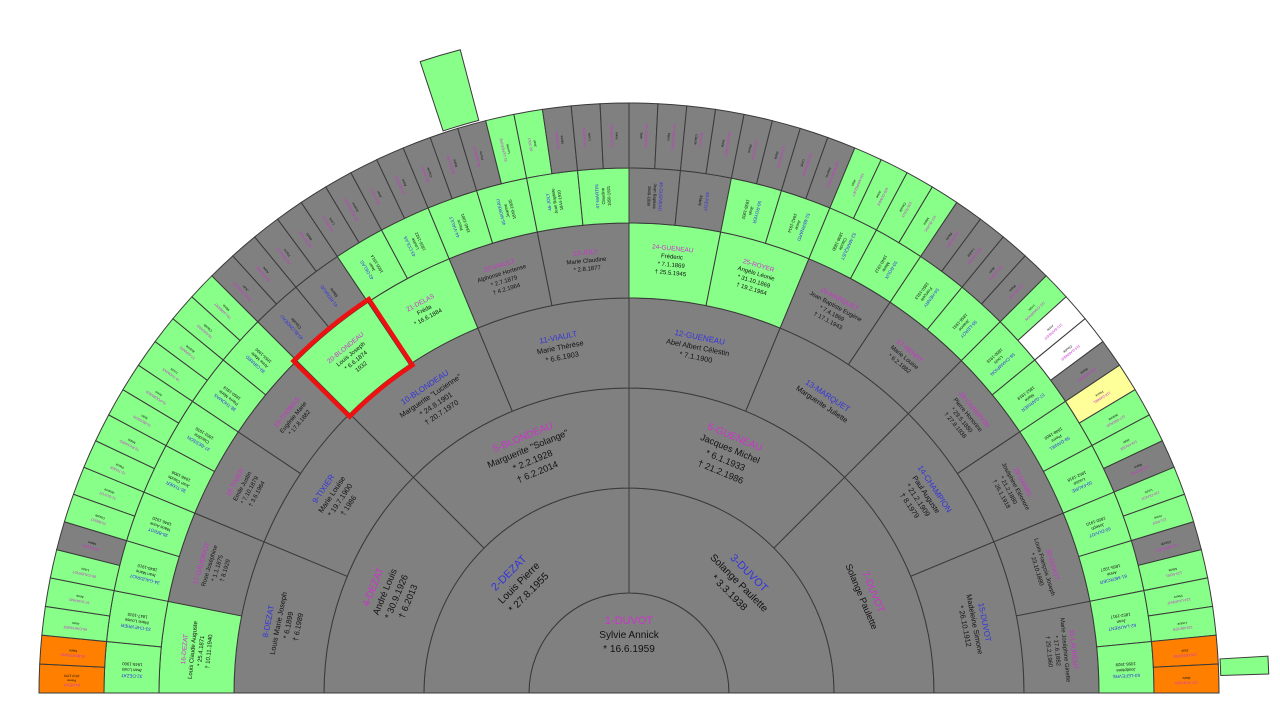 Image resolution: width=1280 pixels, height=720 pixels. I want to click on person-number-name: 97-CHEVALIER, so click(673, 137).